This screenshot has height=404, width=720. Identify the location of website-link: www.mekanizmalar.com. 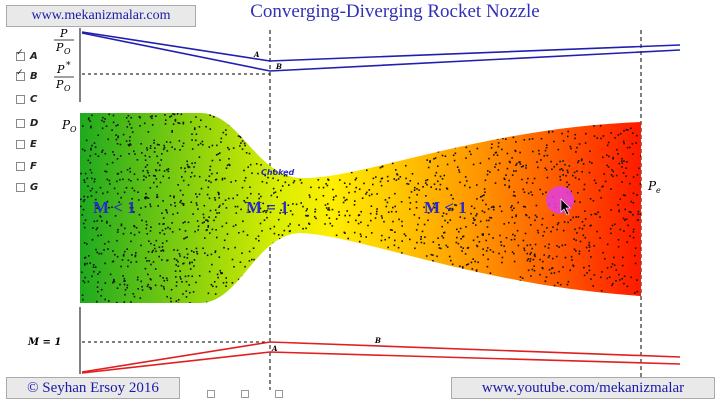
(101, 16).